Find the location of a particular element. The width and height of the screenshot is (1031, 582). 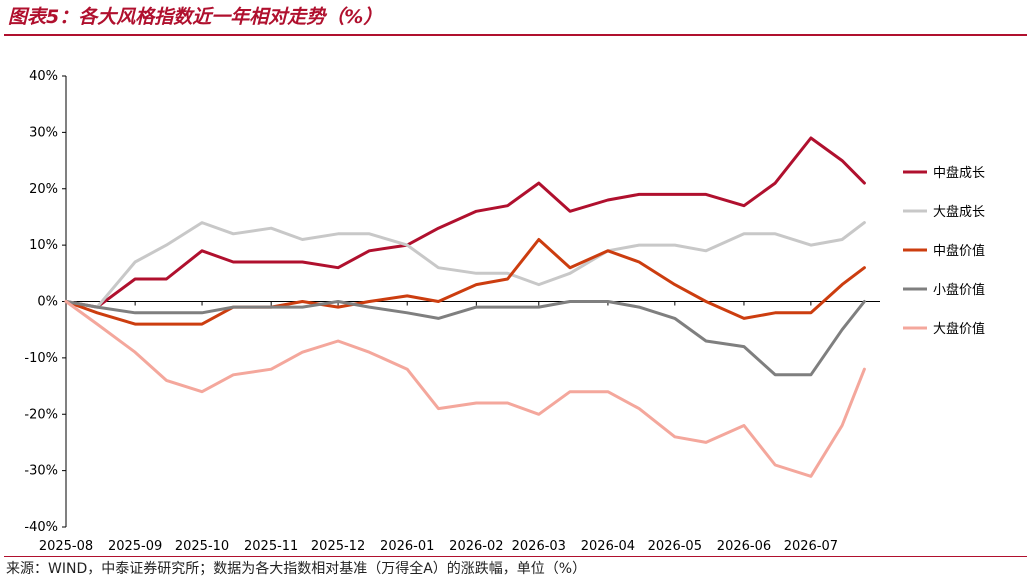

x-tick-label: 2025-11 is located at coordinates (271, 546).